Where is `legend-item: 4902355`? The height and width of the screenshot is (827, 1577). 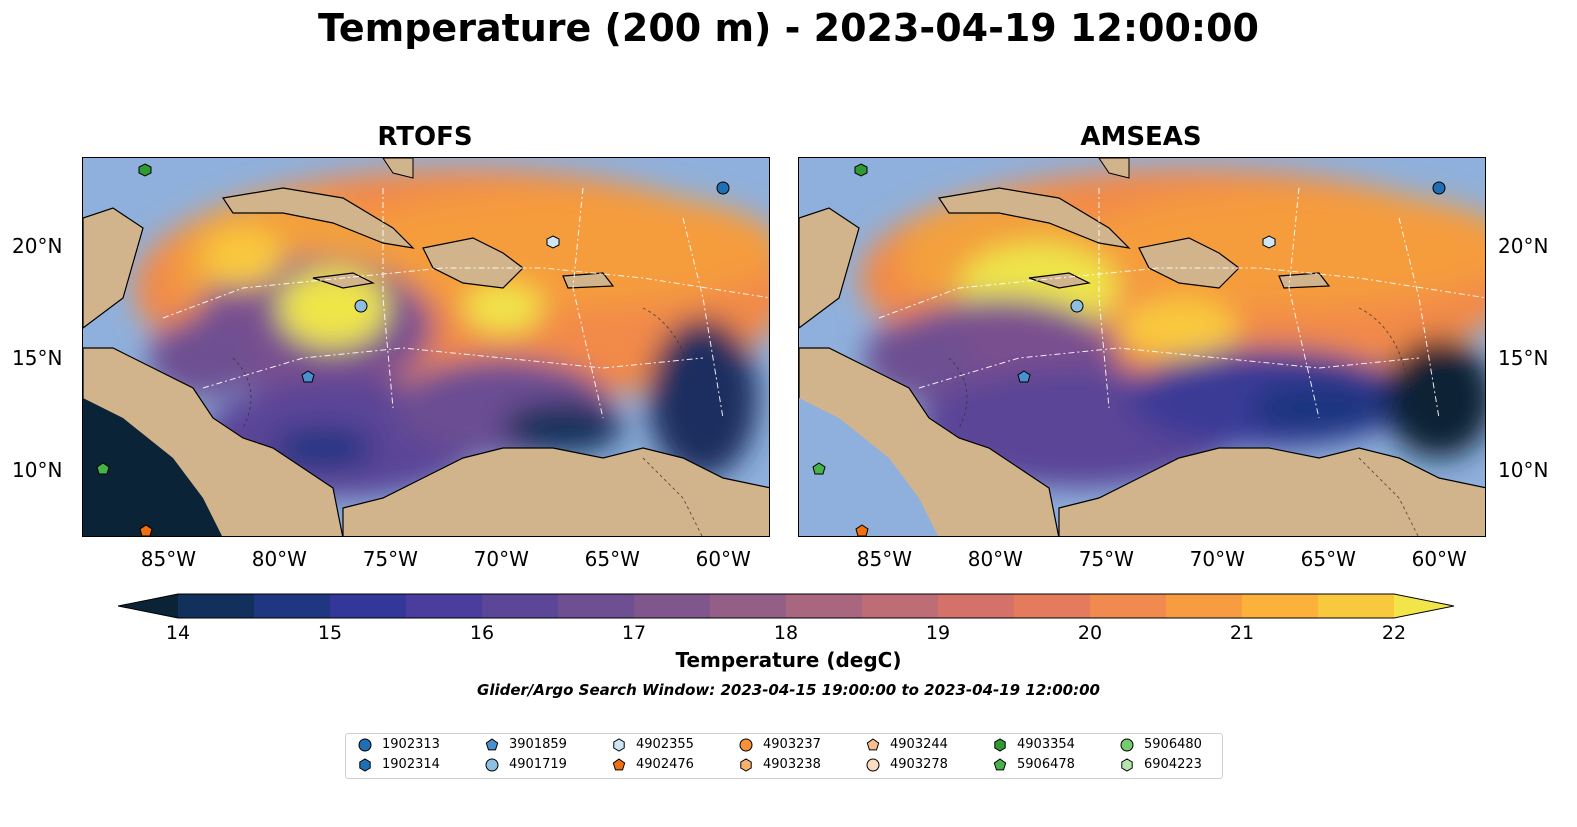 legend-item: 4902355 is located at coordinates (653, 744).